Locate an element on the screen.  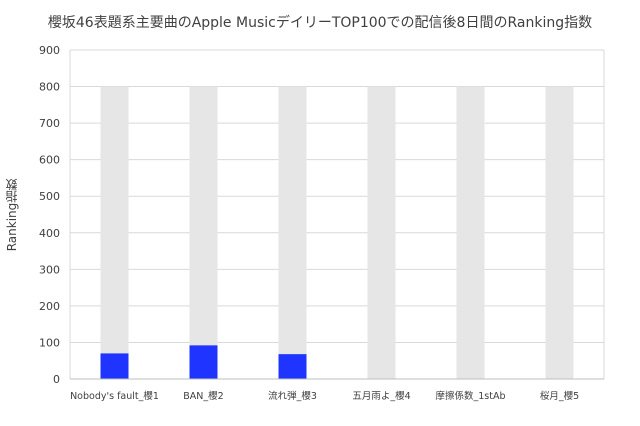
y-tick-label: 500 is located at coordinates (49, 196).